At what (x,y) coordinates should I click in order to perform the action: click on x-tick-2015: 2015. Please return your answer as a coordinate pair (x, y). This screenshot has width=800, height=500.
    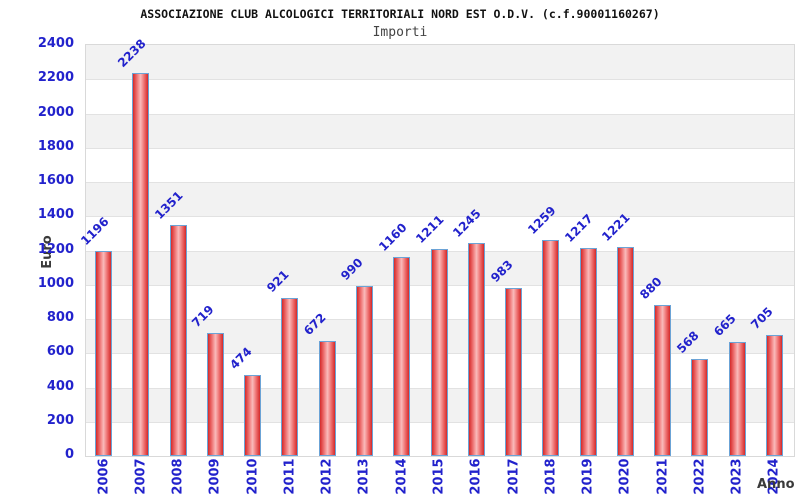
    Looking at the image, I should click on (439, 476).